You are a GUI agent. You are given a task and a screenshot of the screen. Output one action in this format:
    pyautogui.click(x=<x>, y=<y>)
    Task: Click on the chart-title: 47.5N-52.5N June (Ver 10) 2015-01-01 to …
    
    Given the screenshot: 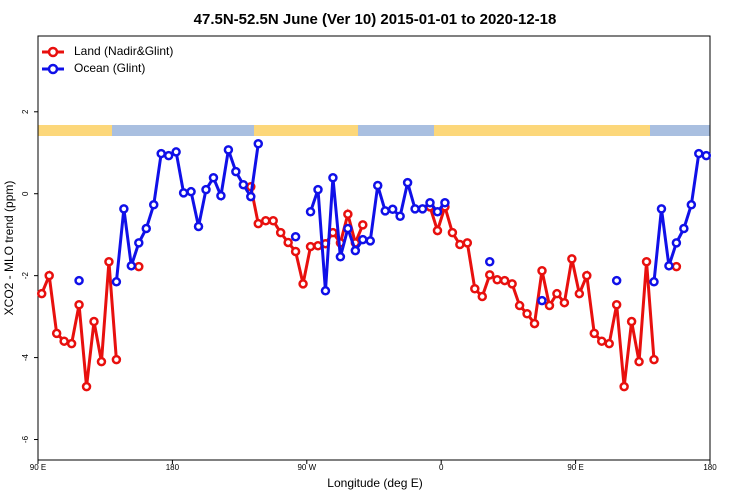 What is the action you would take?
    pyautogui.click(x=375, y=19)
    